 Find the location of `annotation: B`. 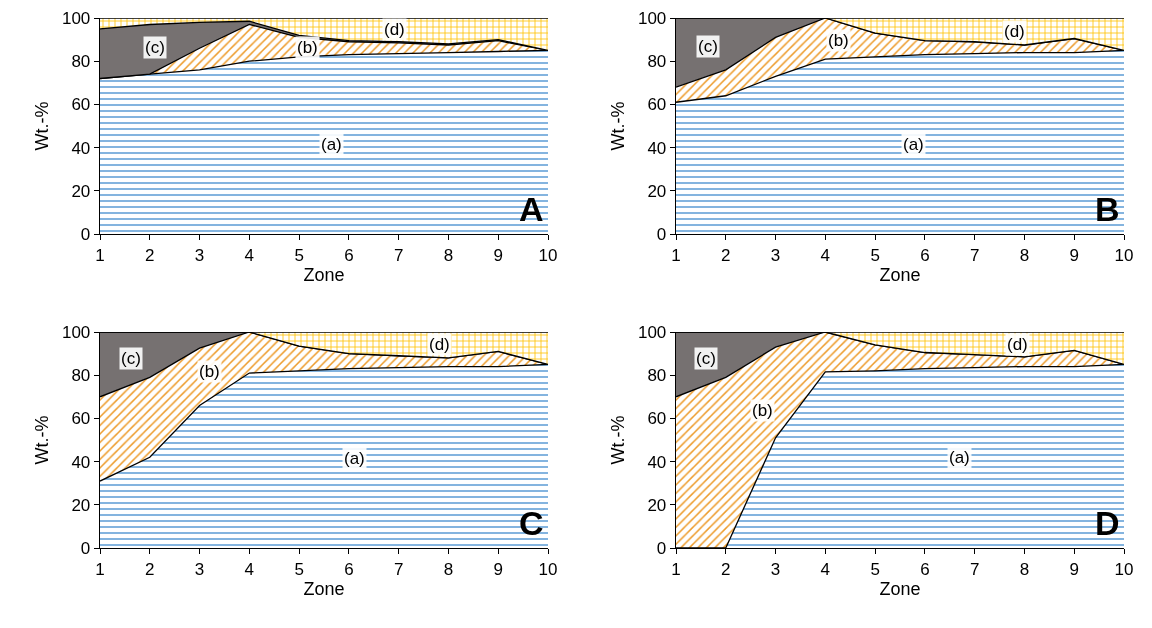

annotation: B is located at coordinates (1107, 209).